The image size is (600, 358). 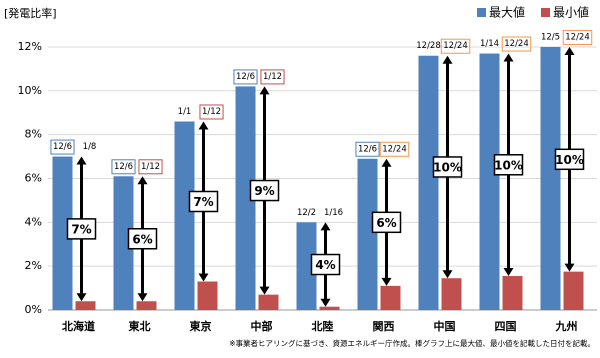 I want to click on date-label: 1/8, so click(x=90, y=147).